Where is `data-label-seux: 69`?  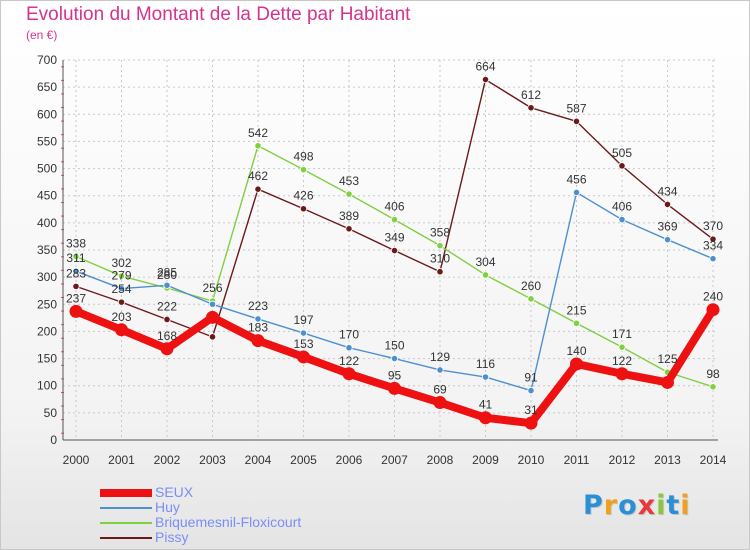 data-label-seux: 69 is located at coordinates (440, 390).